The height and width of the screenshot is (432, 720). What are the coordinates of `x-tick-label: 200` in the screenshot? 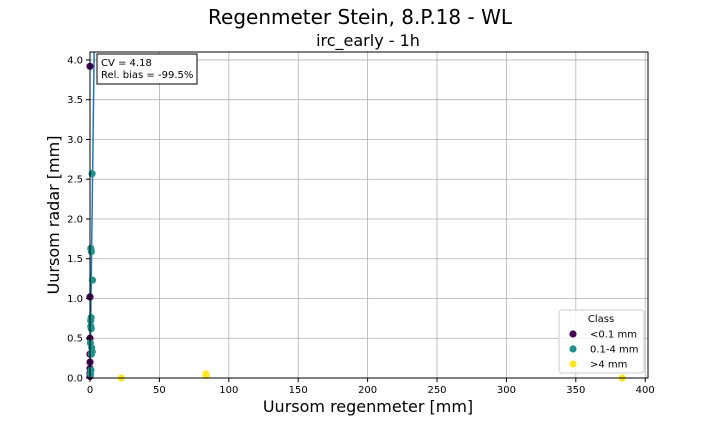 It's located at (367, 390).